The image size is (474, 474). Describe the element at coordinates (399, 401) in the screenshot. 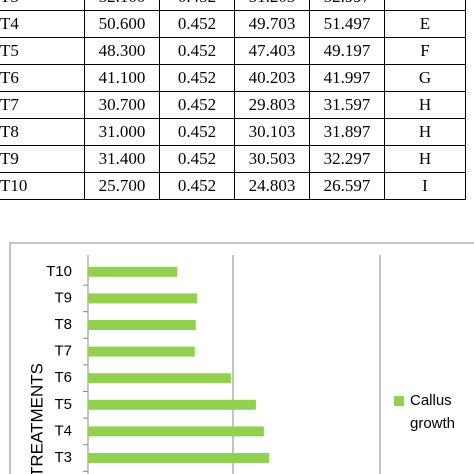

I see `legend-swatch` at that location.